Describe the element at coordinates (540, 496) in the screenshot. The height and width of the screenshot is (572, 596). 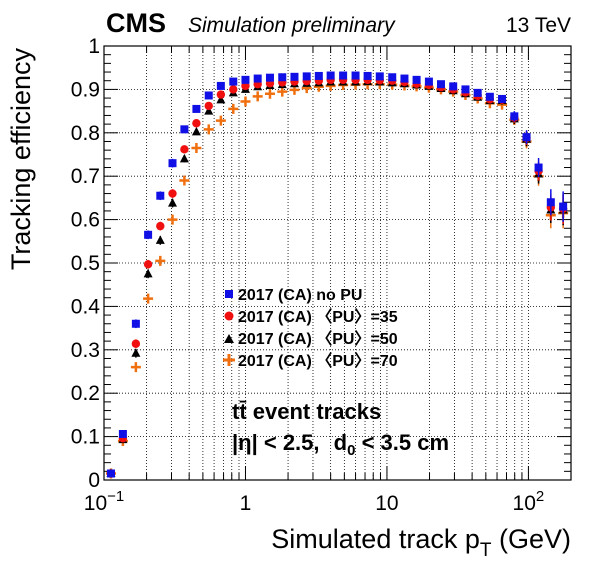
I see `x-tick-exponent: 2` at that location.